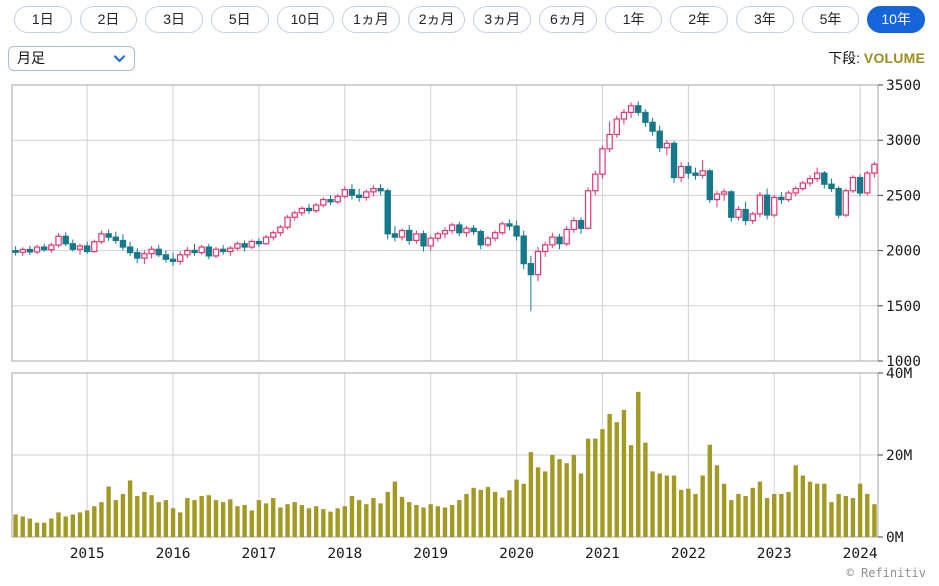  I want to click on svg-text: 40M, so click(899, 374).